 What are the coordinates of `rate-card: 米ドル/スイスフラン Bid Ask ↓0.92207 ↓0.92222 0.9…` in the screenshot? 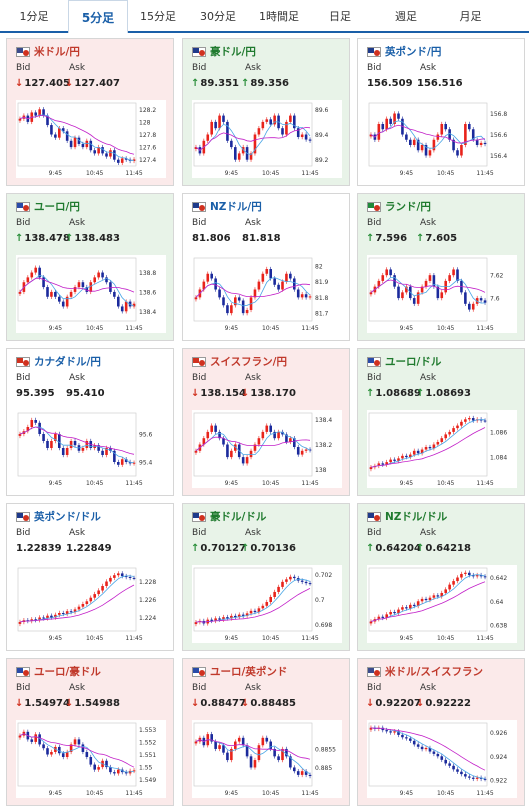 It's located at (441, 732).